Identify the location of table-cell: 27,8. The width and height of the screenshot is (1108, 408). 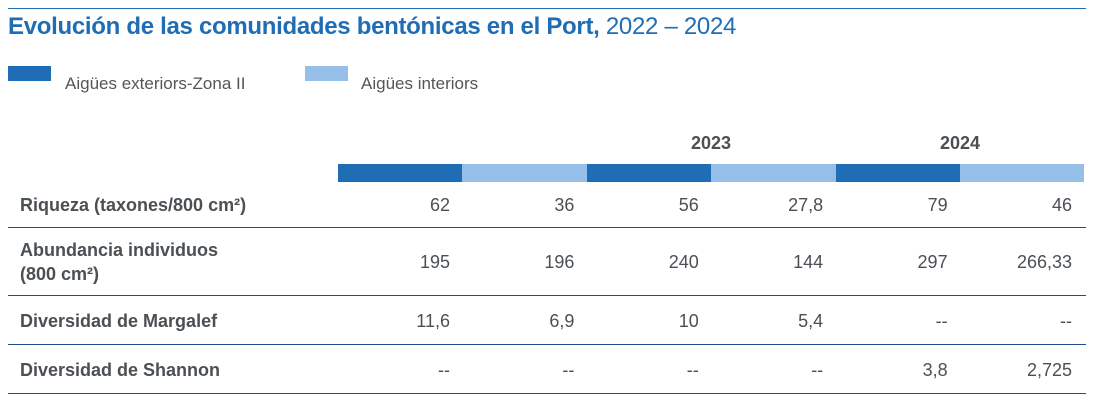
(806, 205).